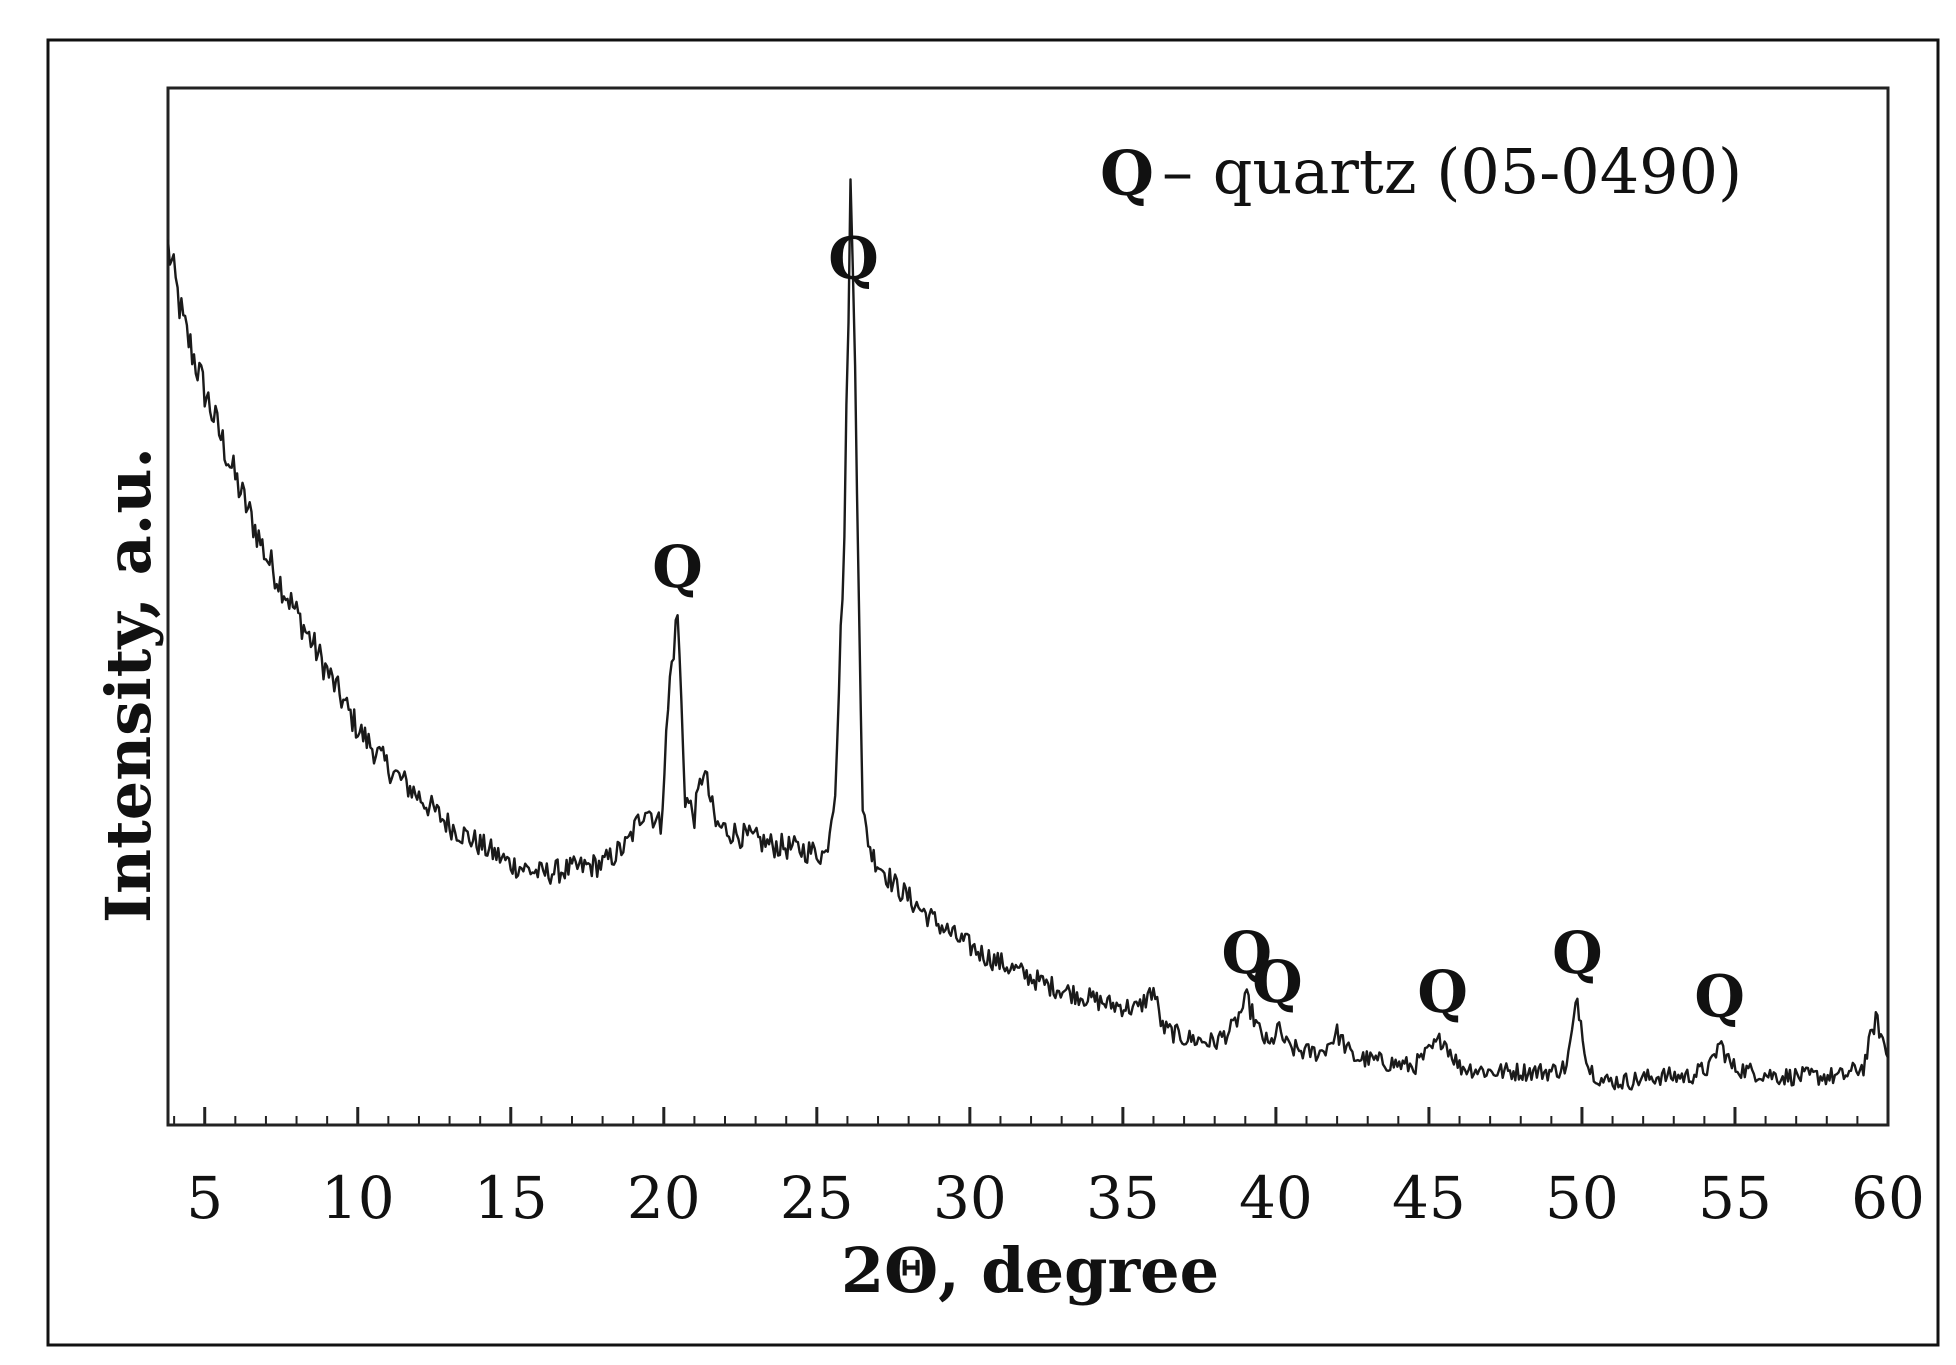 This screenshot has width=1956, height=1365. Describe the element at coordinates (204, 1198) in the screenshot. I see `x-tick-label: 5` at that location.